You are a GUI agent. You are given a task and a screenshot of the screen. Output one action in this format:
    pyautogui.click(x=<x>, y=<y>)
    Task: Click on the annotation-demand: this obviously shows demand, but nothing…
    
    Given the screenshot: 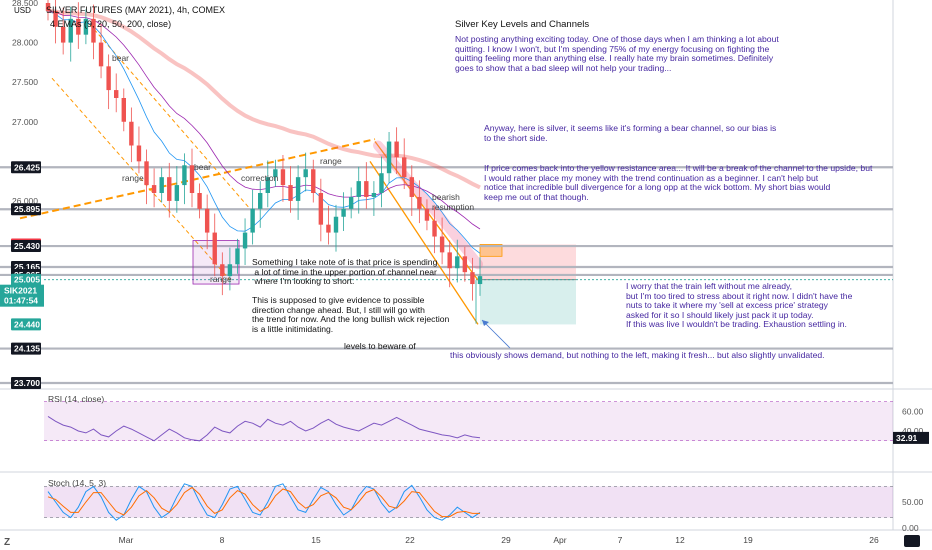 What is the action you would take?
    pyautogui.click(x=637, y=355)
    